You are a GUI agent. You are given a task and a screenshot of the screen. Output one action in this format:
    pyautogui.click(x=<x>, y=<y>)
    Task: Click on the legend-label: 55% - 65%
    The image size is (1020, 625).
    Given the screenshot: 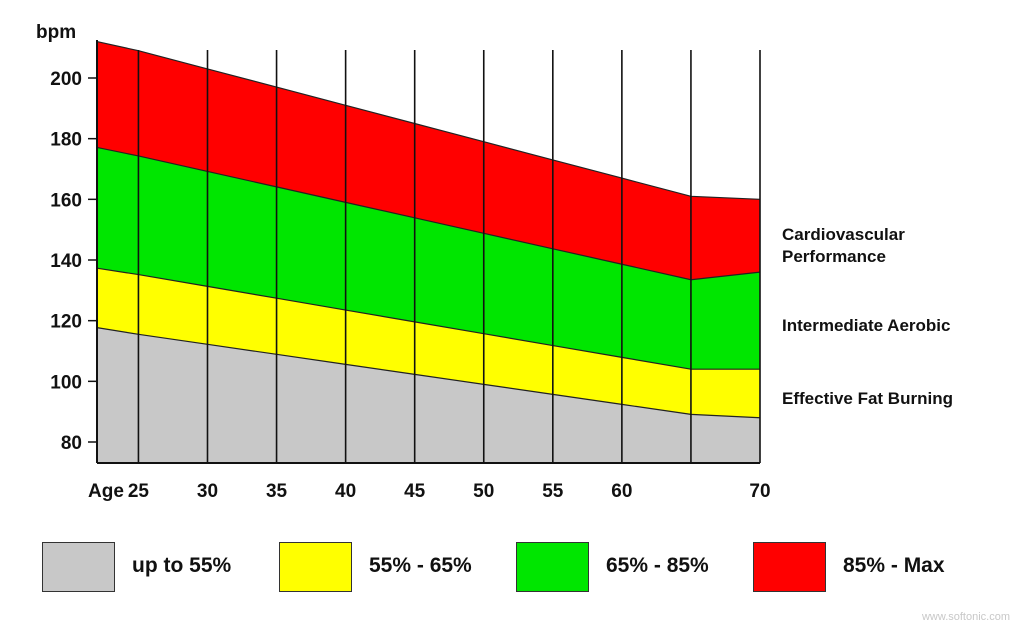 What is the action you would take?
    pyautogui.click(x=420, y=565)
    